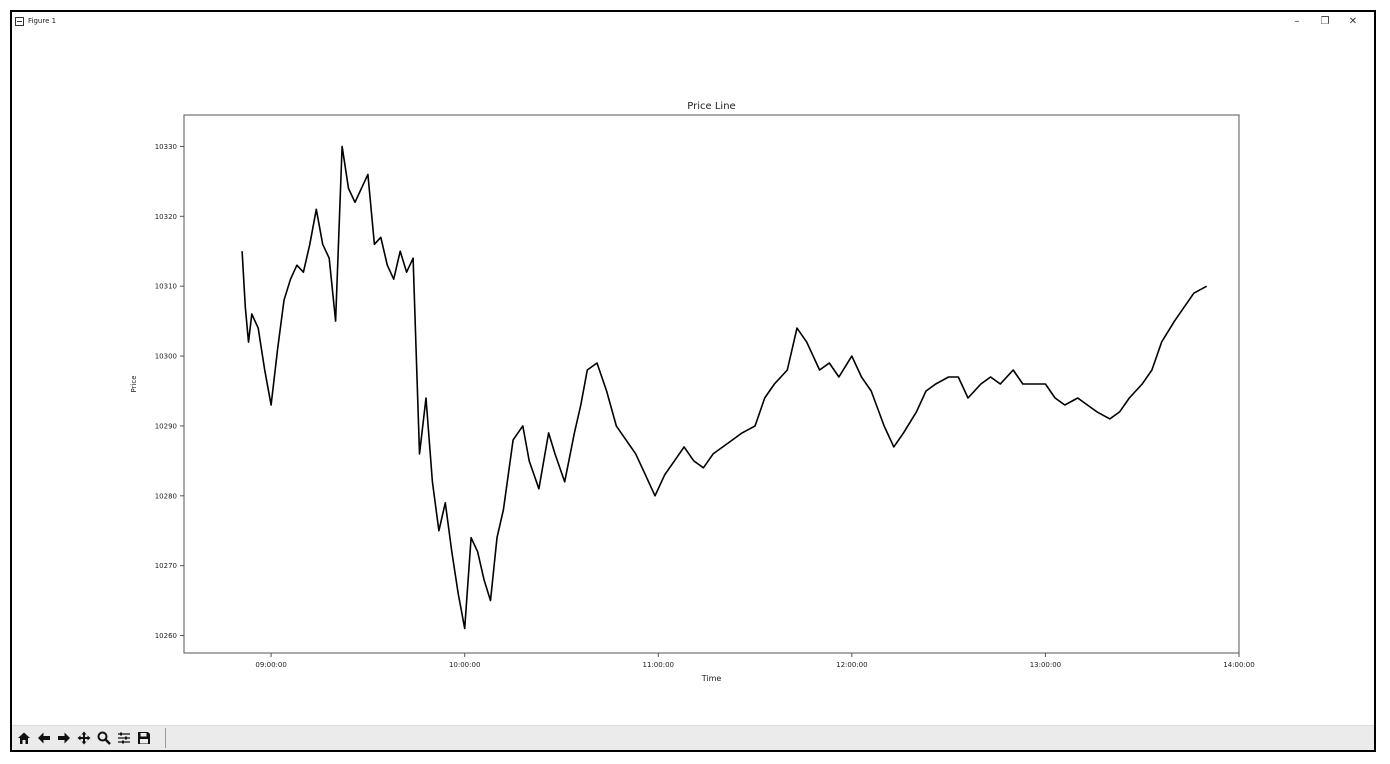 Image resolution: width=1390 pixels, height=764 pixels. I want to click on restore-button: ❐, so click(1325, 21).